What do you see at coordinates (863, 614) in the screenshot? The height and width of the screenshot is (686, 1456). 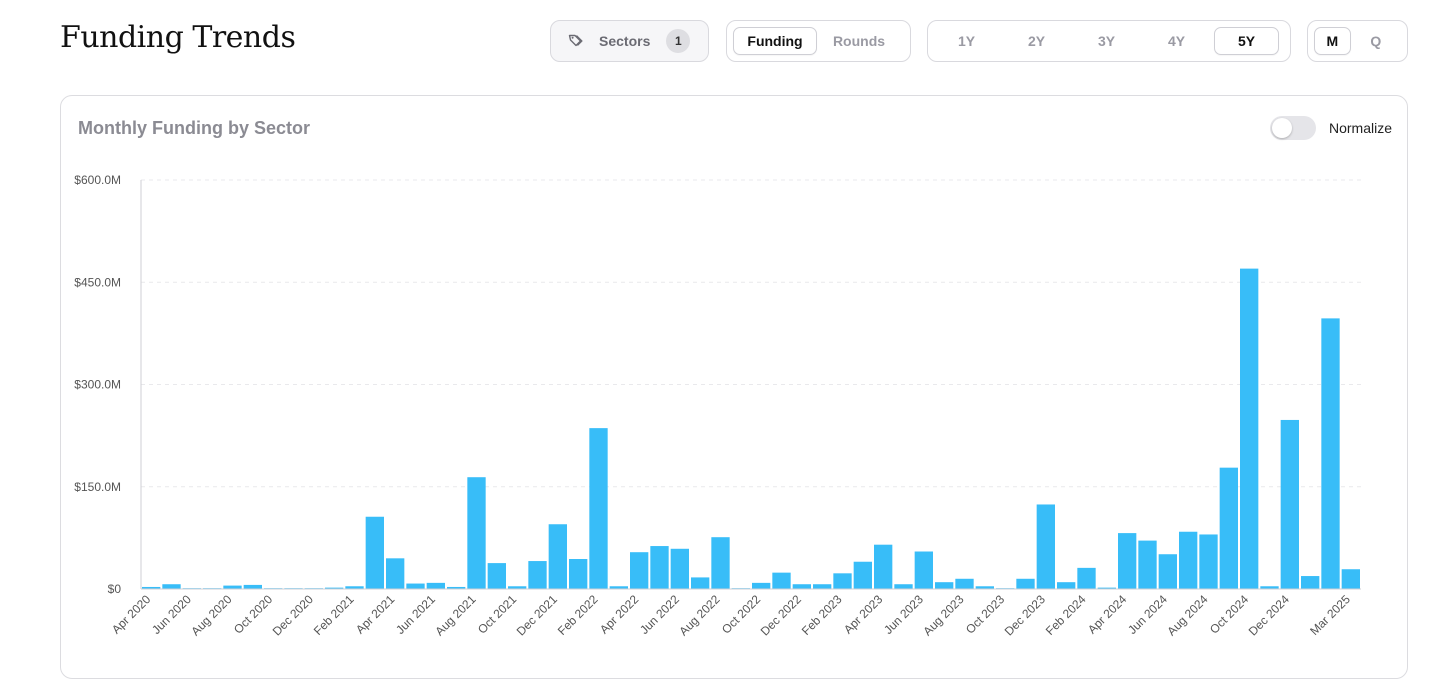 I see `x-tick-label: Apr 2023` at bounding box center [863, 614].